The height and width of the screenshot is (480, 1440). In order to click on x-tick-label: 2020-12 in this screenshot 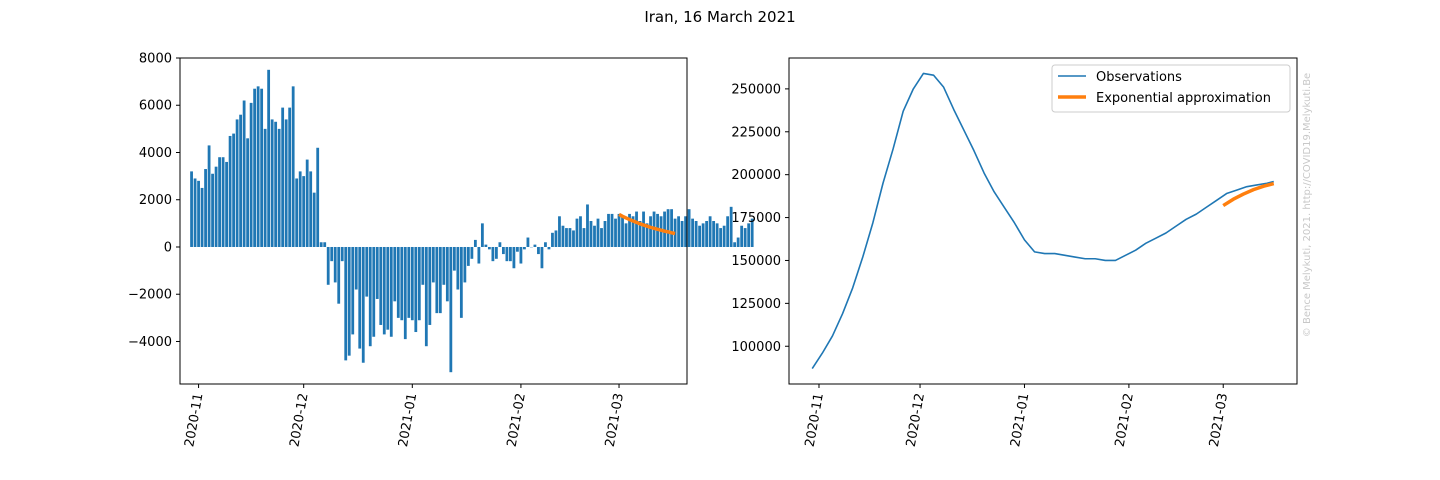, I will do `click(299, 420)`.